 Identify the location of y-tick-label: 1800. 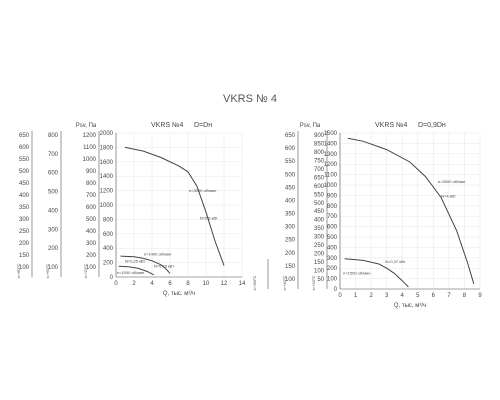
(107, 148).